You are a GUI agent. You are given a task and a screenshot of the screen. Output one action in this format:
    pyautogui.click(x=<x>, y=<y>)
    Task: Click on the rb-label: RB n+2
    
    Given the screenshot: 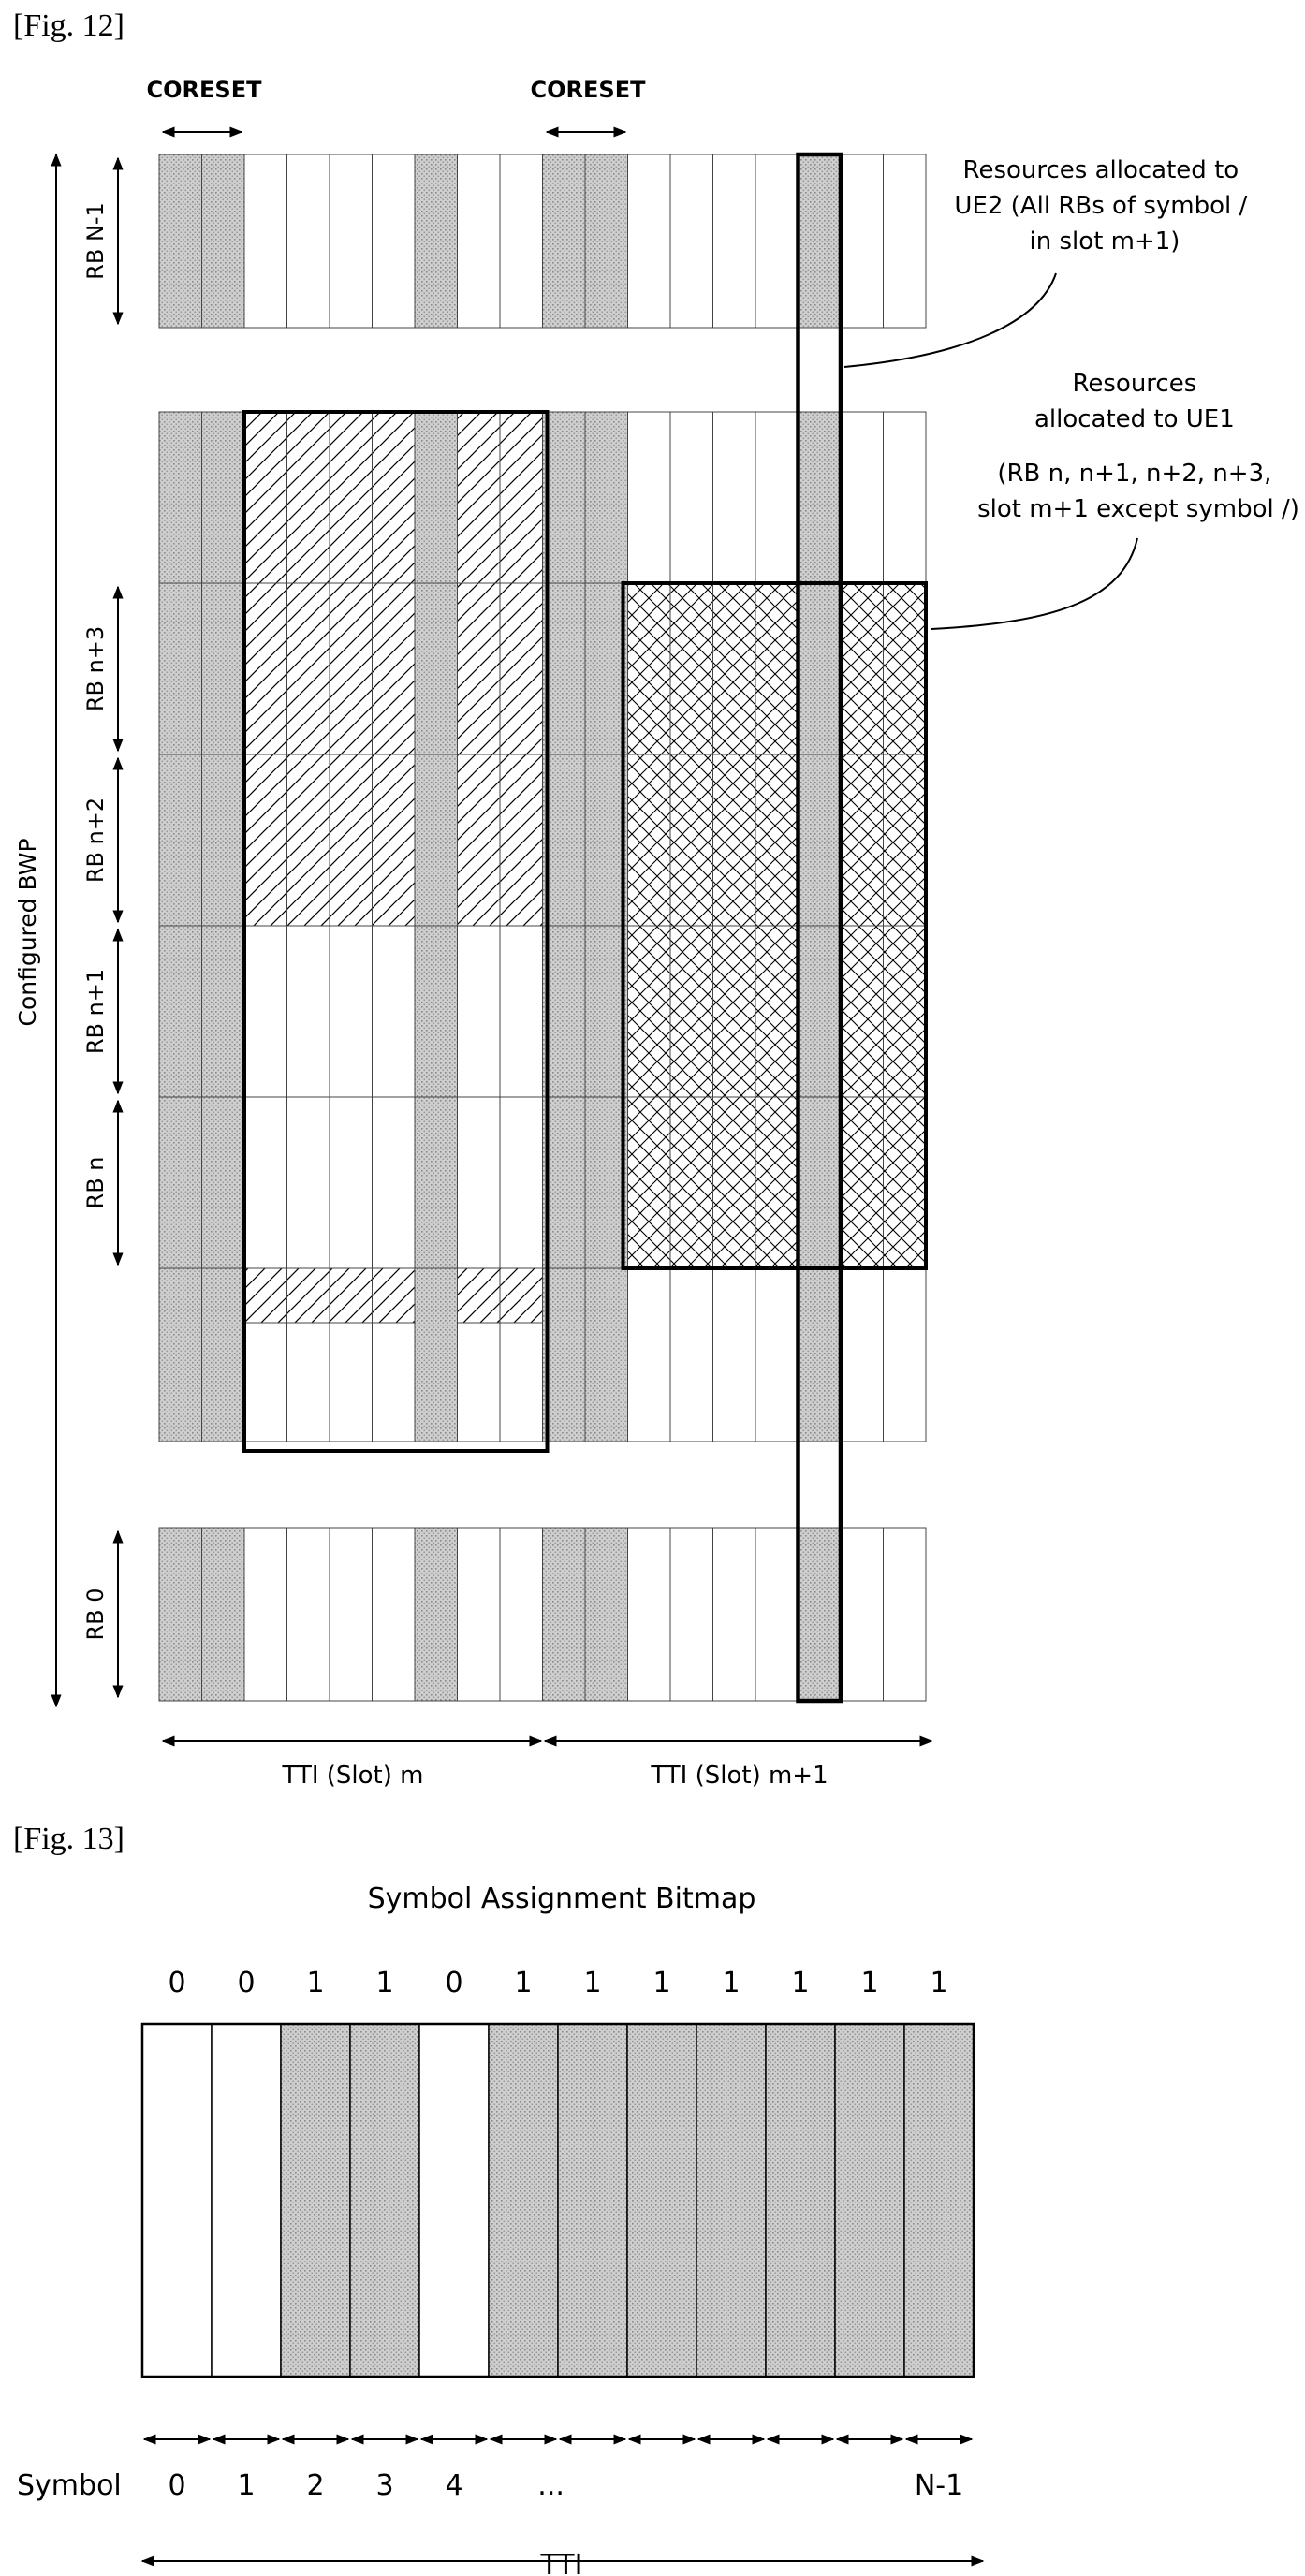 What is the action you would take?
    pyautogui.click(x=100, y=840)
    